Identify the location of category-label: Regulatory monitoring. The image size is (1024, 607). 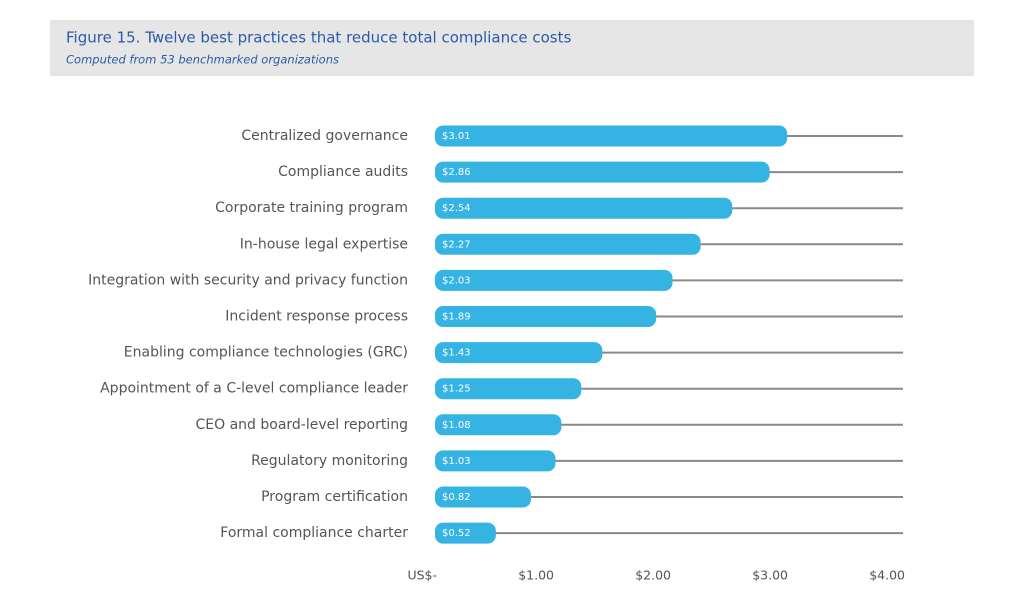
(329, 461).